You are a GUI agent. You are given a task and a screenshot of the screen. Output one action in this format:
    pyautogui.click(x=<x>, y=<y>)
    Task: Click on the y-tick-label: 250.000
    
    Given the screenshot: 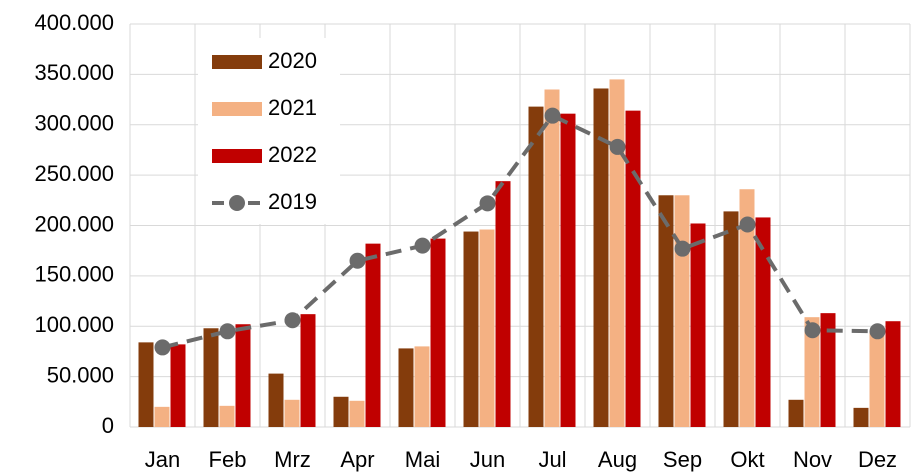 What is the action you would take?
    pyautogui.click(x=74, y=173)
    